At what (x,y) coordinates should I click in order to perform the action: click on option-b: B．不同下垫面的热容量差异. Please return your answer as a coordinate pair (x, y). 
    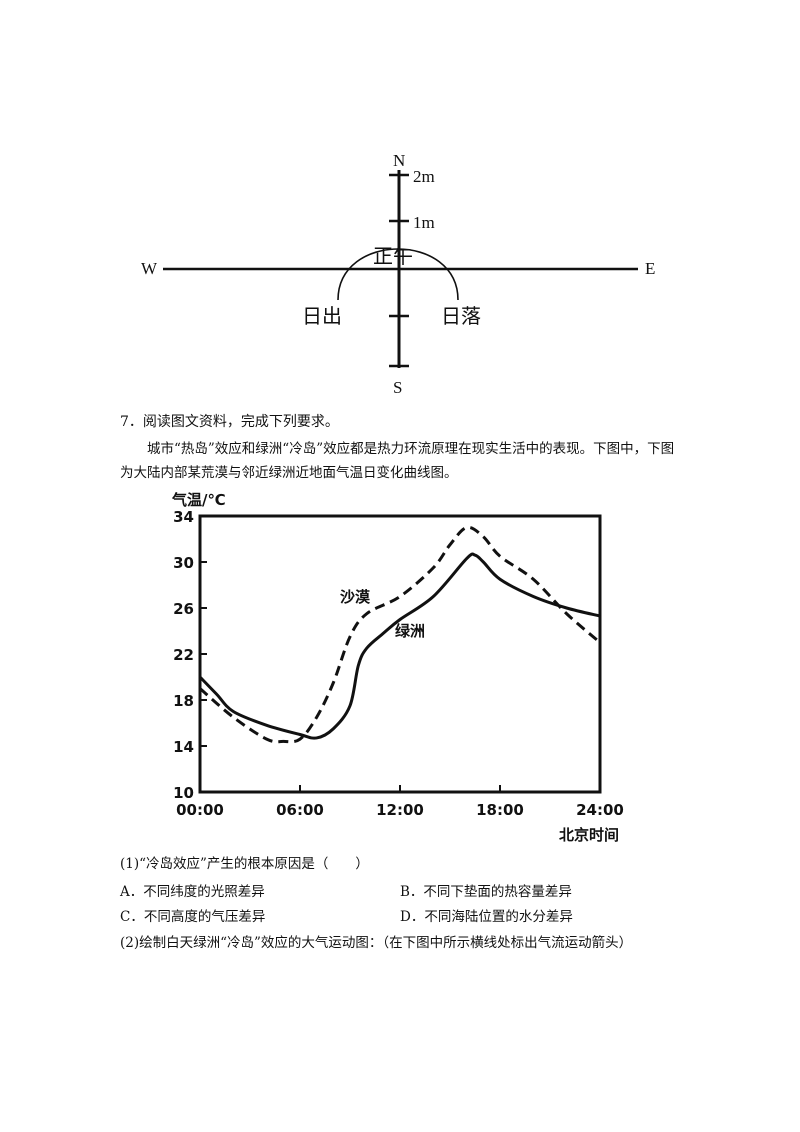
    Looking at the image, I should click on (486, 892).